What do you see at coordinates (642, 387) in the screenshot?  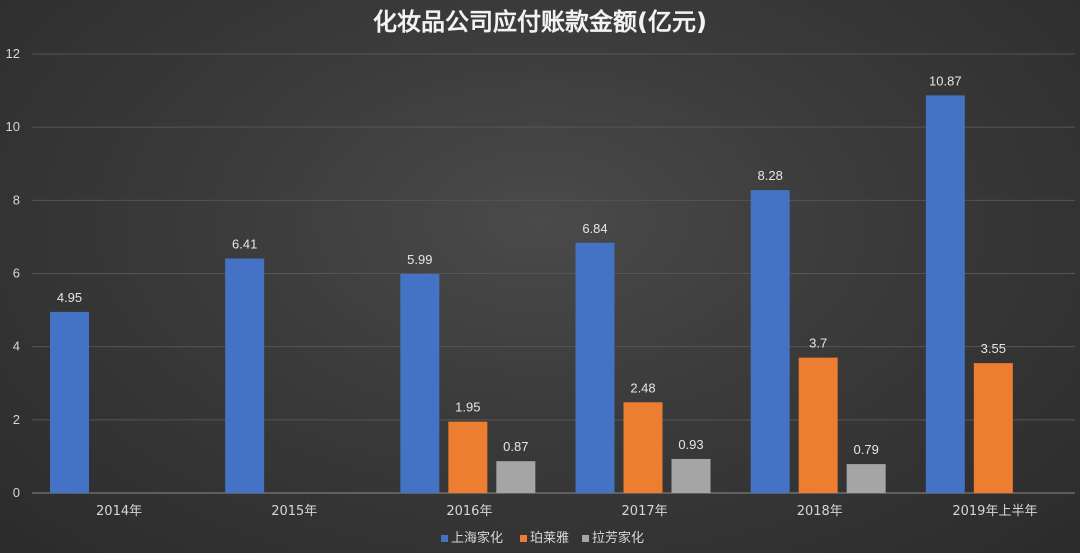 I see `data-label: 2.48` at bounding box center [642, 387].